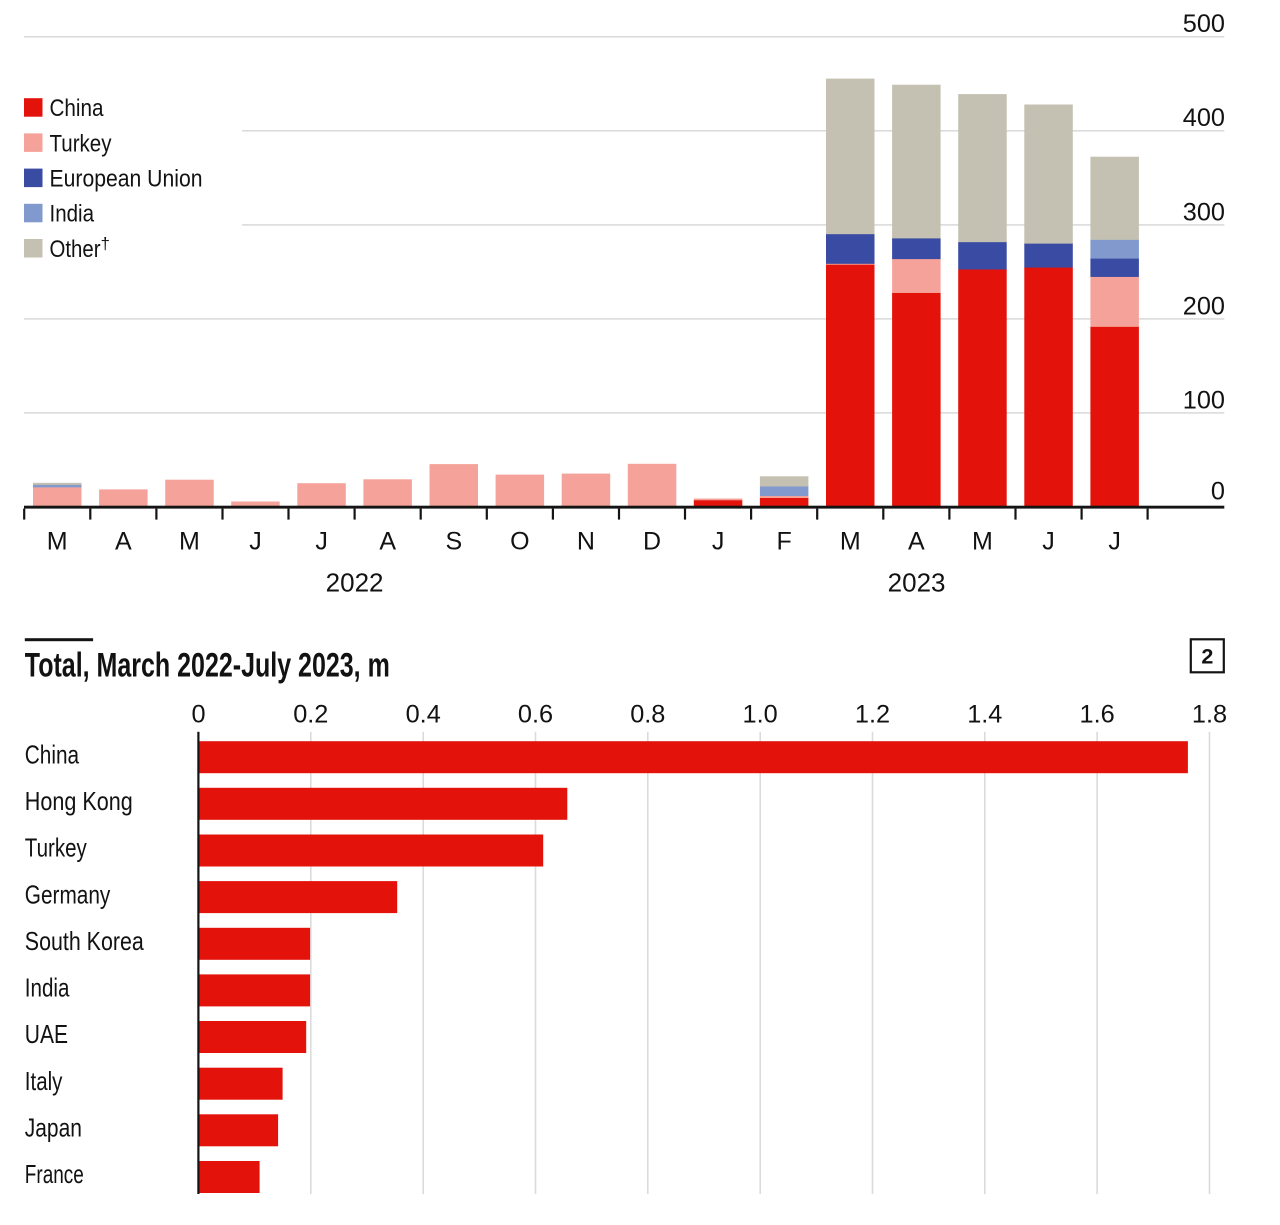  What do you see at coordinates (54, 1174) in the screenshot?
I see `svg-text: France` at bounding box center [54, 1174].